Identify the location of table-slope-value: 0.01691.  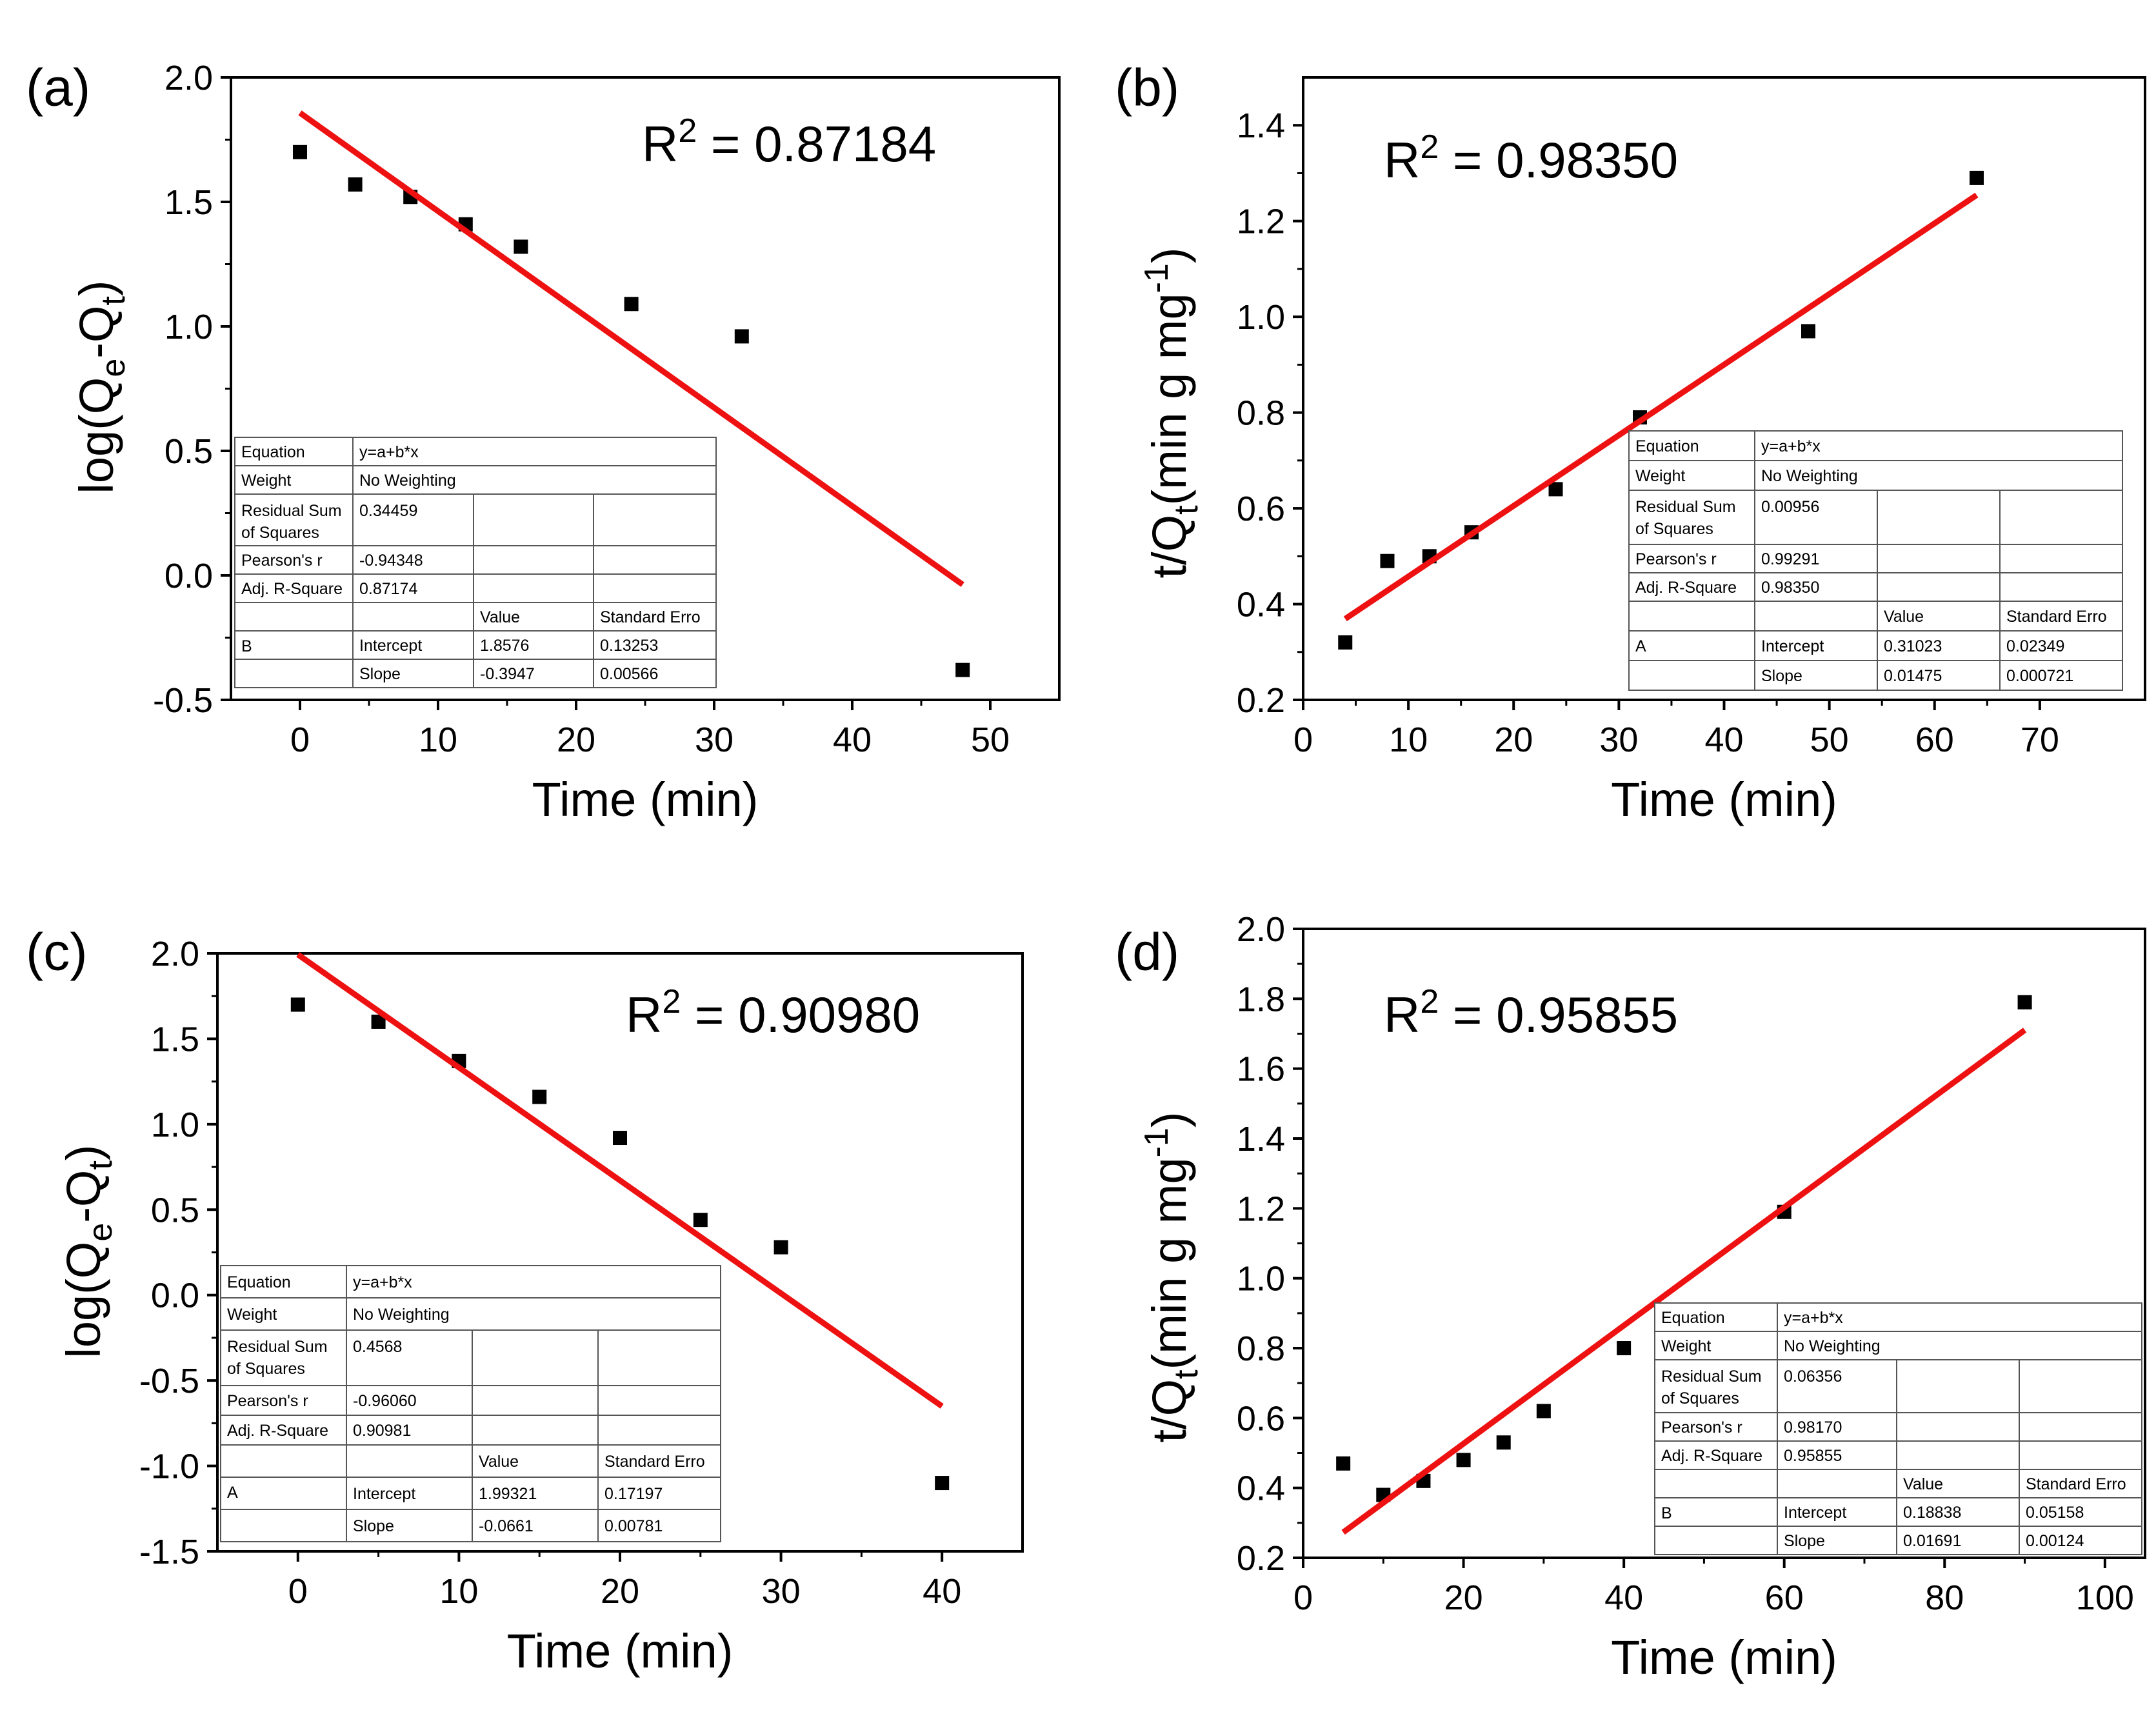
(1932, 1541).